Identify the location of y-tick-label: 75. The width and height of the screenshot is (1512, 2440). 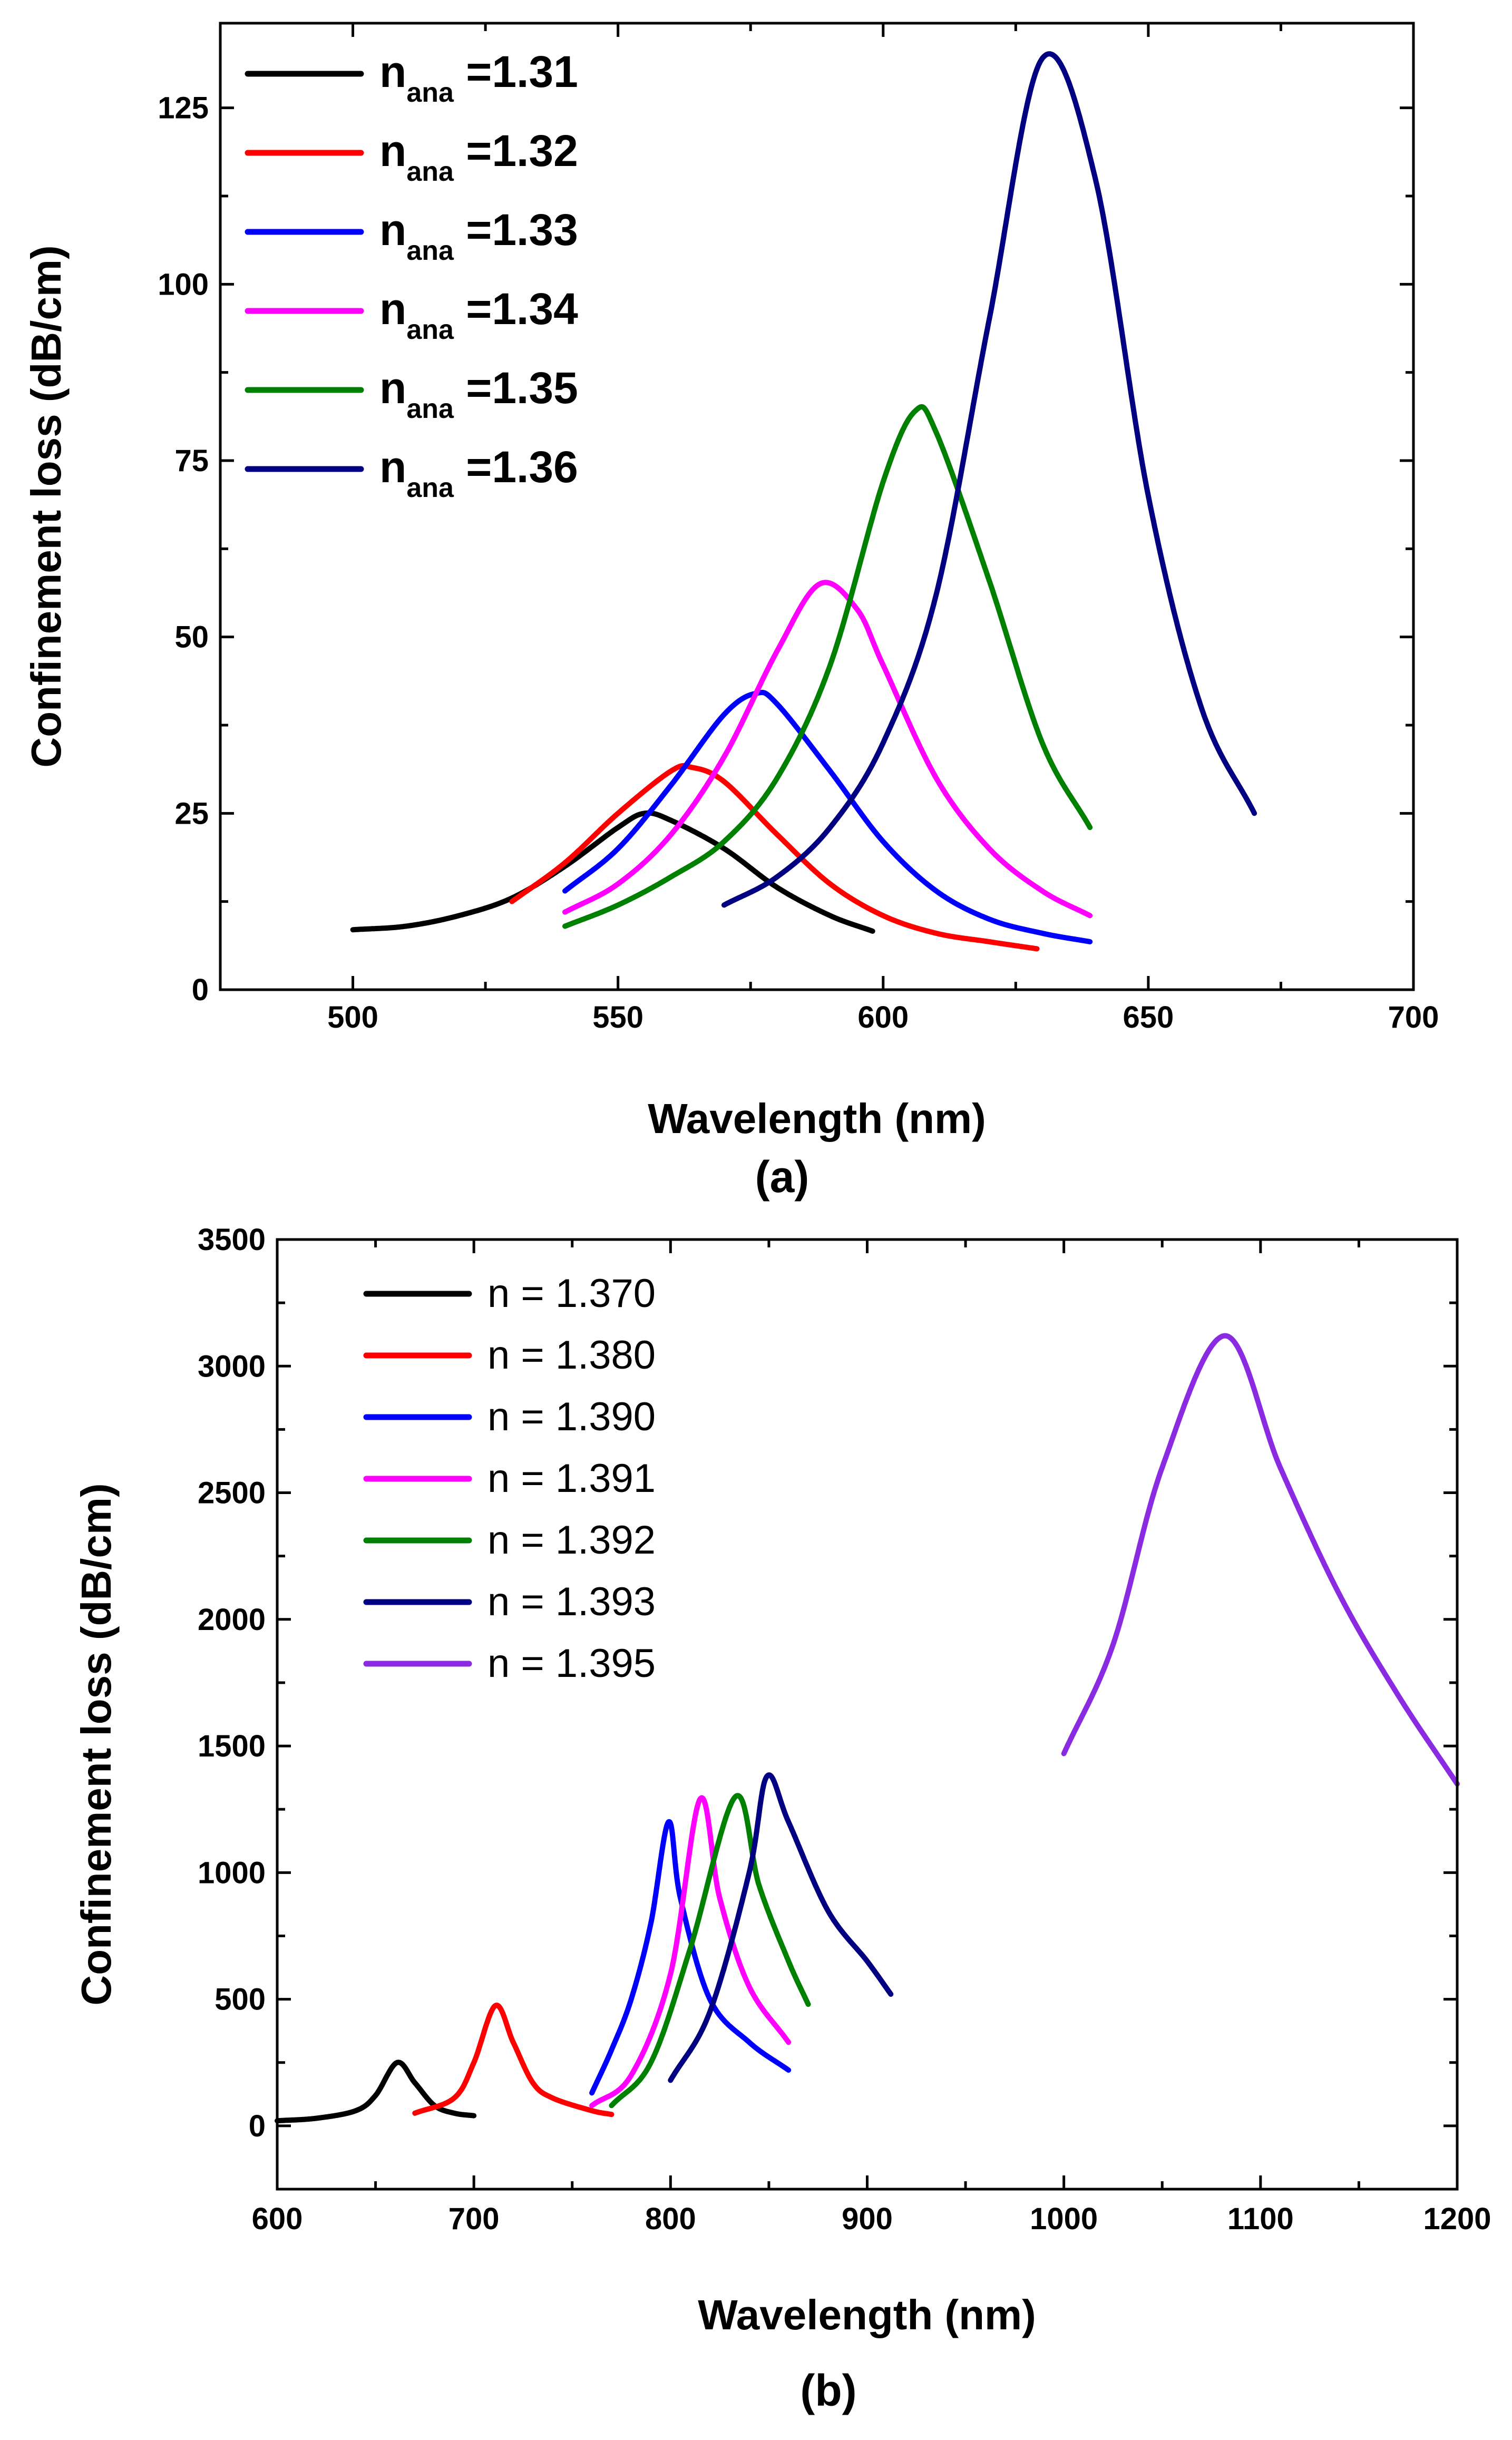
(191, 461).